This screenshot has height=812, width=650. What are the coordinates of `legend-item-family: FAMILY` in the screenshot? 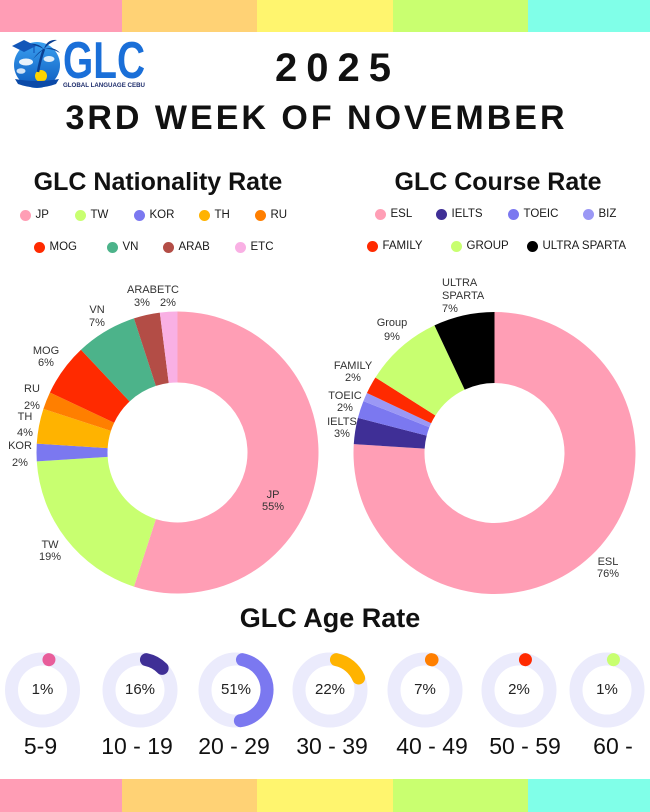 It's located at (394, 246).